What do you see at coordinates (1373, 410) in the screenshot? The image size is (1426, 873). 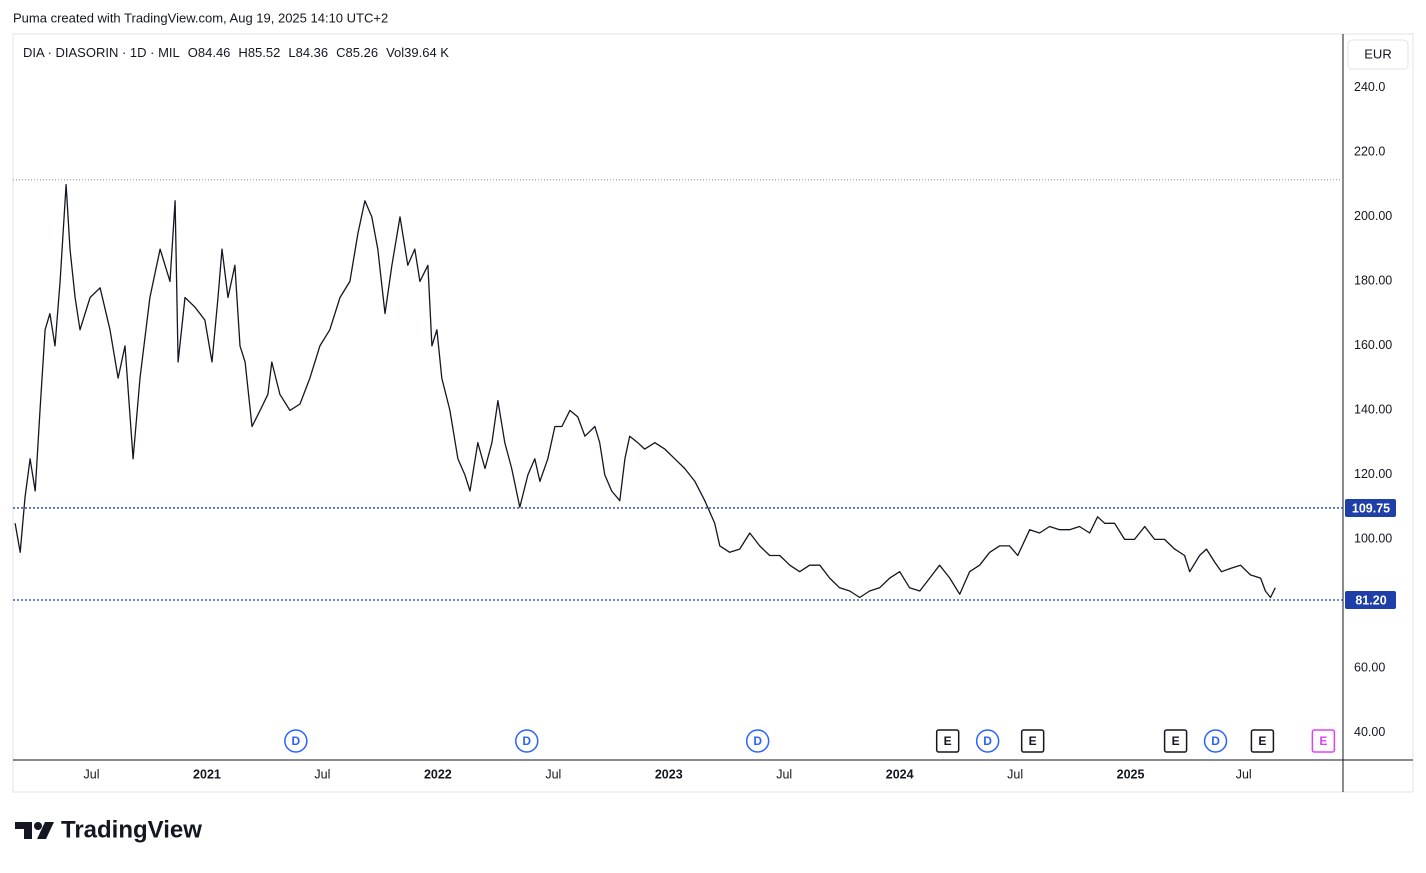 I see `y-tick-label: 140.00` at bounding box center [1373, 410].